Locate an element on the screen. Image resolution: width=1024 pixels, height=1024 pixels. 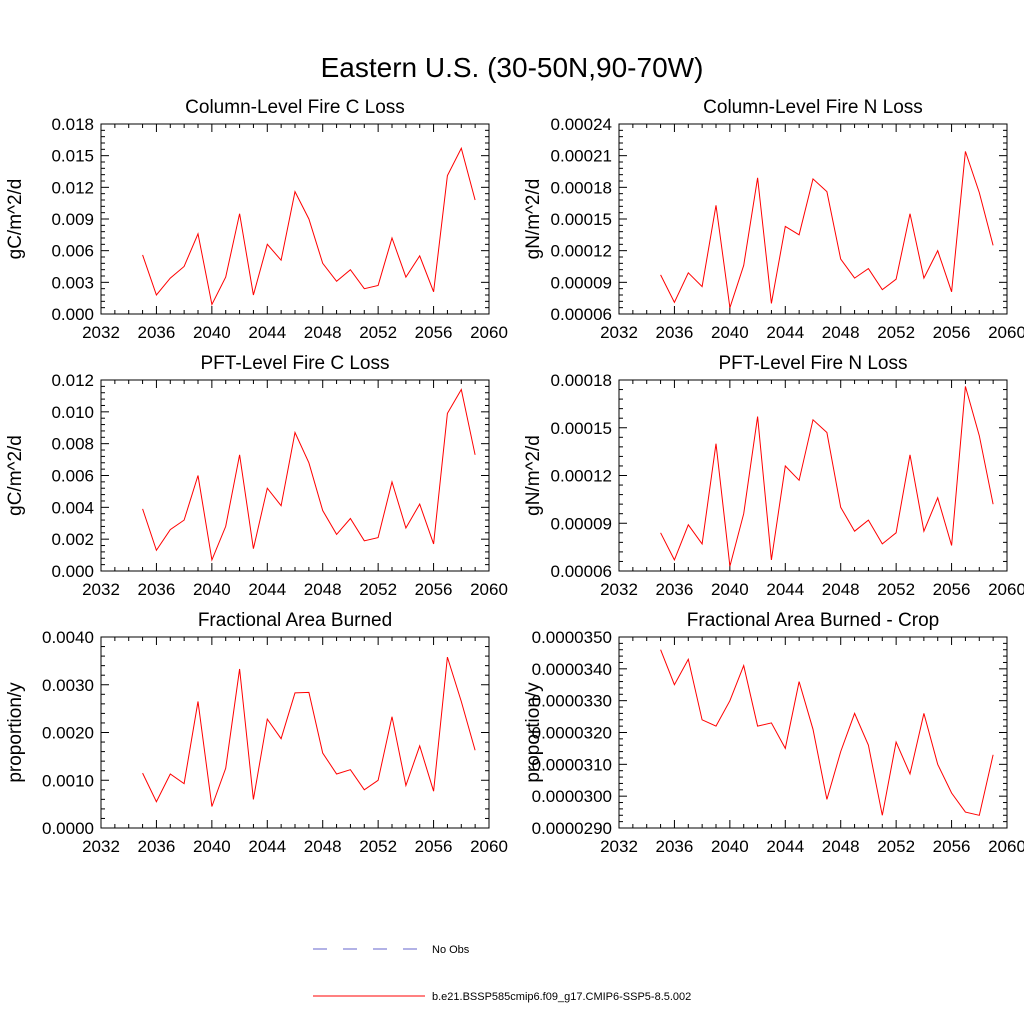
y-tick-label: 0.00018 is located at coordinates (581, 187).